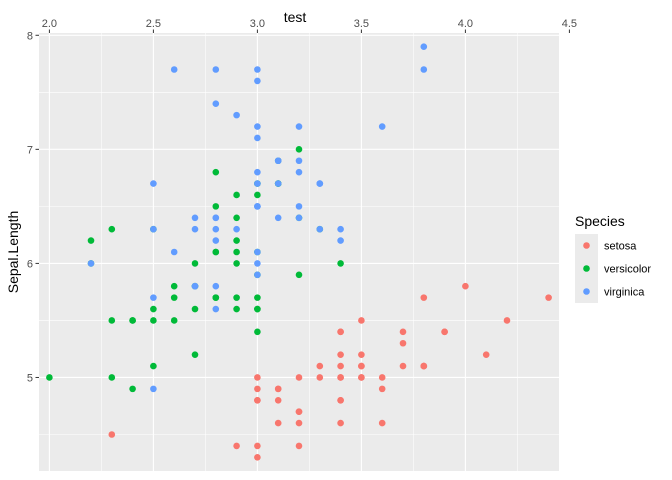  Describe the element at coordinates (49, 24) in the screenshot. I see `x-tick-label: 2.0` at that location.